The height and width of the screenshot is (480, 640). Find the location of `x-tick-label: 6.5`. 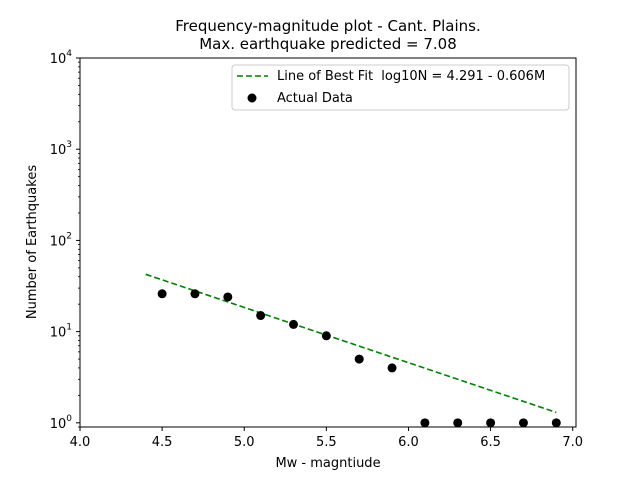

x-tick-label: 6.5 is located at coordinates (490, 442).